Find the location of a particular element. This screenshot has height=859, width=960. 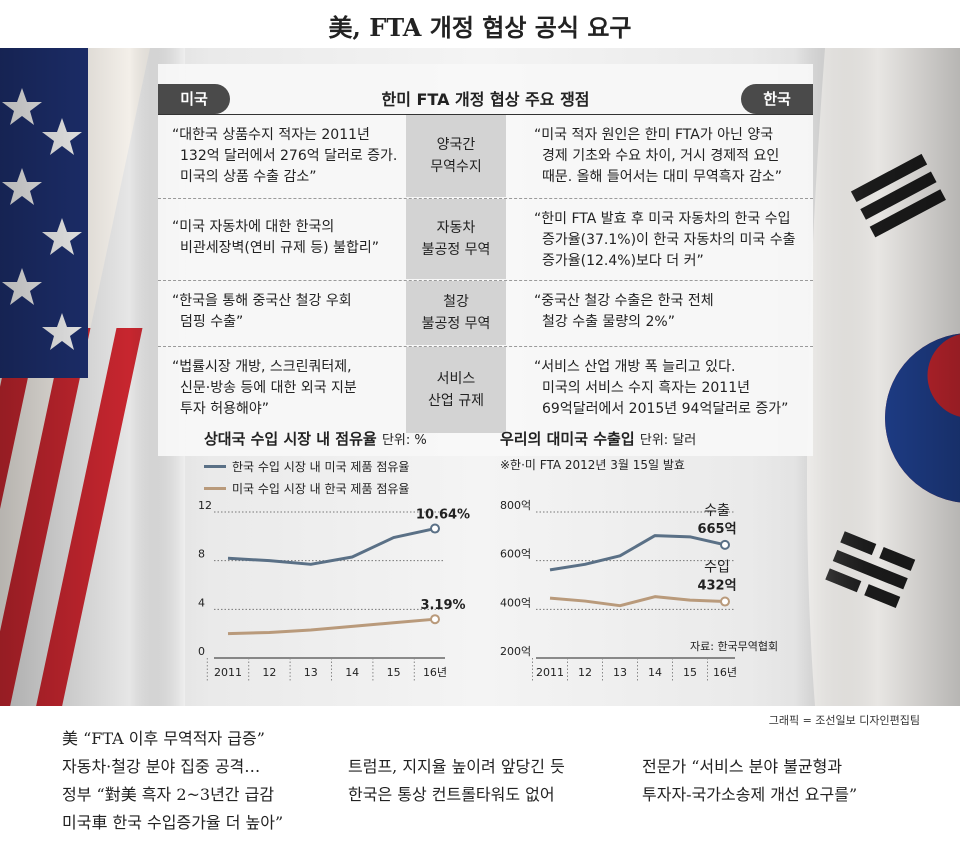

end-value-label: 665억 is located at coordinates (716, 529).